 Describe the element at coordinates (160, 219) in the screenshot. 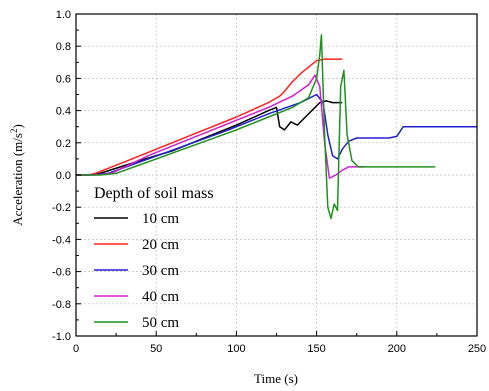

I see `legend-label: 10 cm` at that location.